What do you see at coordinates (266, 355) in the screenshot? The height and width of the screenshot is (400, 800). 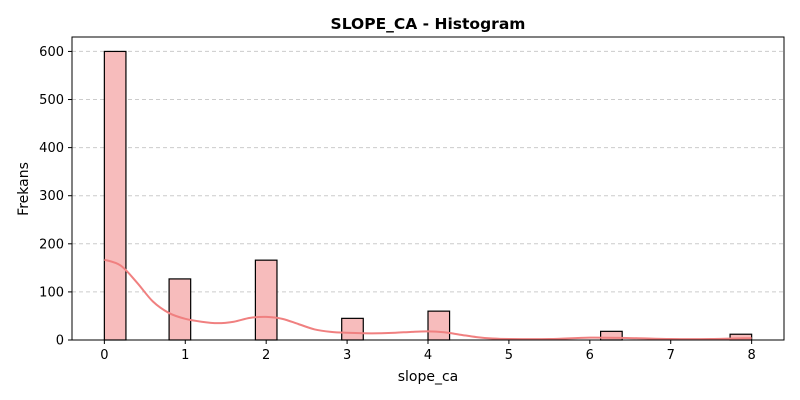 I see `x-tick-label: 2` at bounding box center [266, 355].